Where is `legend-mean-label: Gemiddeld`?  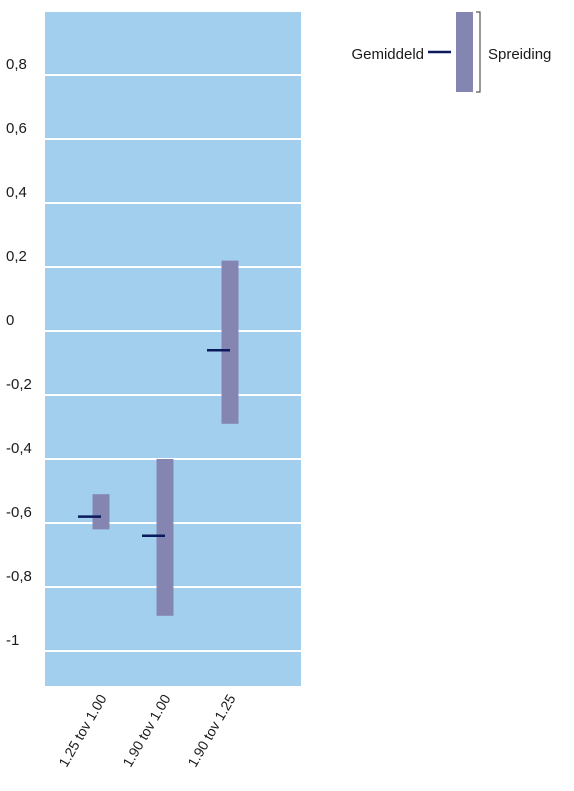
legend-mean-label: Gemiddeld is located at coordinates (387, 54).